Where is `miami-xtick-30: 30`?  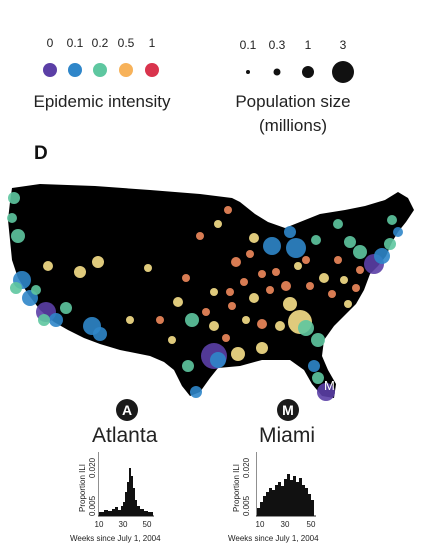
miami-xtick-30: 30 is located at coordinates (285, 524).